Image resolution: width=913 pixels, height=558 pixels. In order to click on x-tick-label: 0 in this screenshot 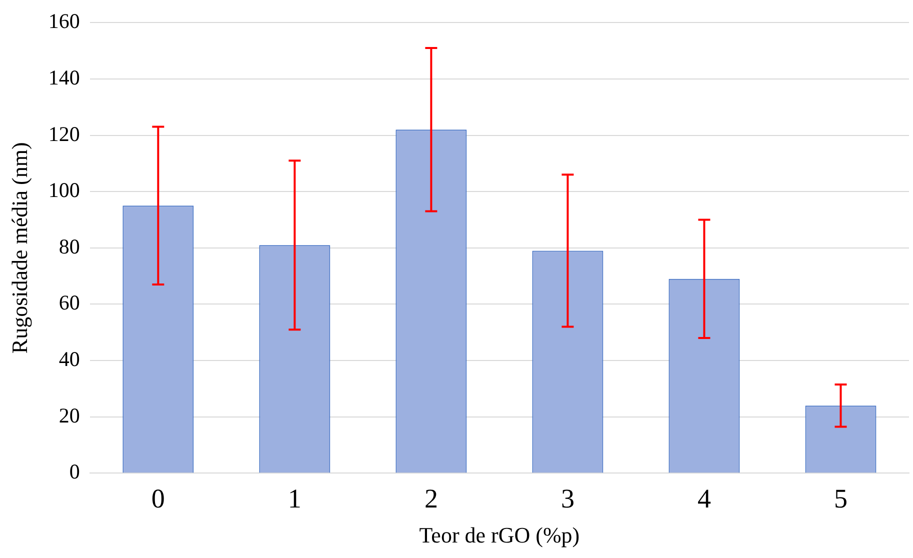, I will do `click(158, 498)`.